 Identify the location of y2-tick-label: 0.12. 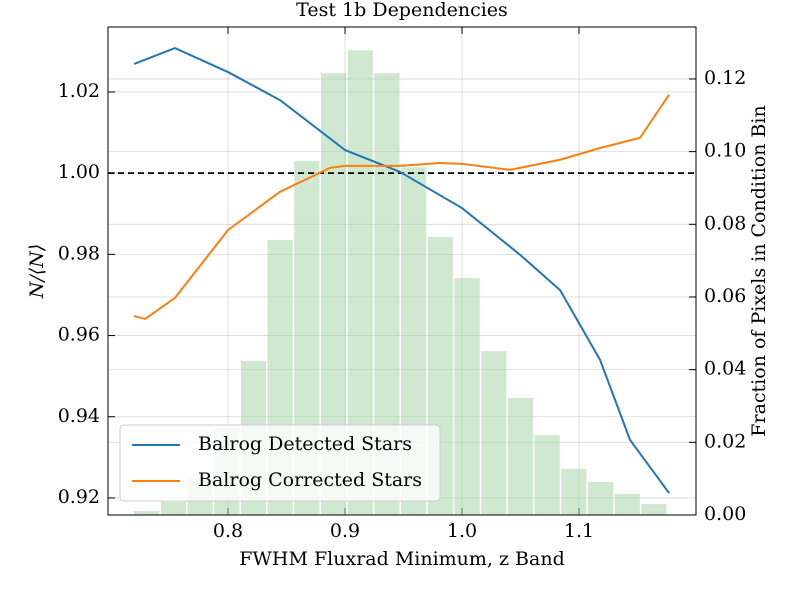
(725, 78).